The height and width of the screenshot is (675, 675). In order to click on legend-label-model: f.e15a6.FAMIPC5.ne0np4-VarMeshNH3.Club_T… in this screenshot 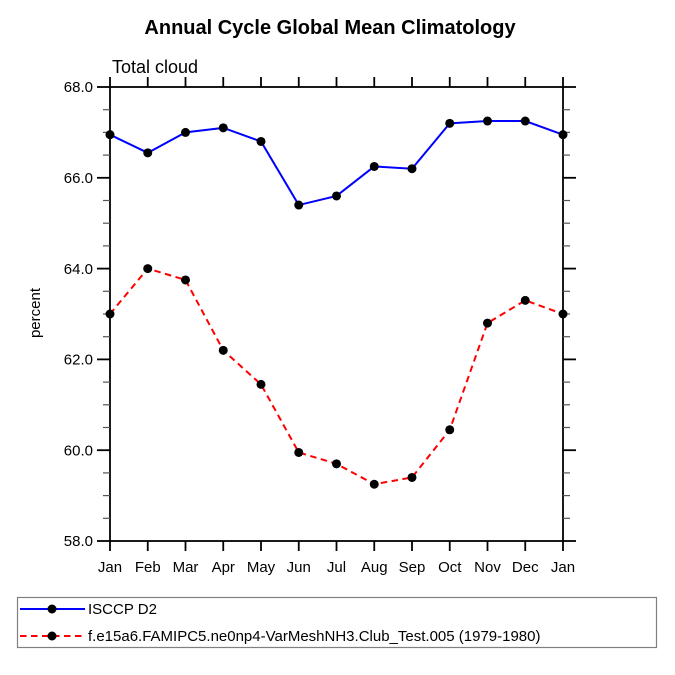, I will do `click(314, 636)`.